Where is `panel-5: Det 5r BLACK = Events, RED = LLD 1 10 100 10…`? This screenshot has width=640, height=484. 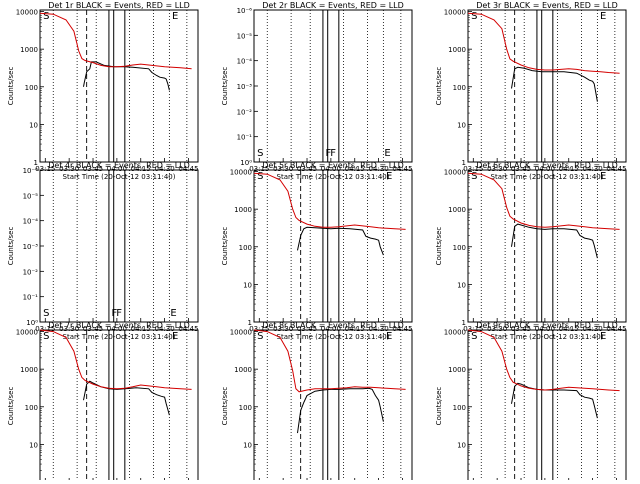 panel-5: Det 5r BLACK = Events, RED = LLD 1 10 100 10… is located at coordinates (317, 251).